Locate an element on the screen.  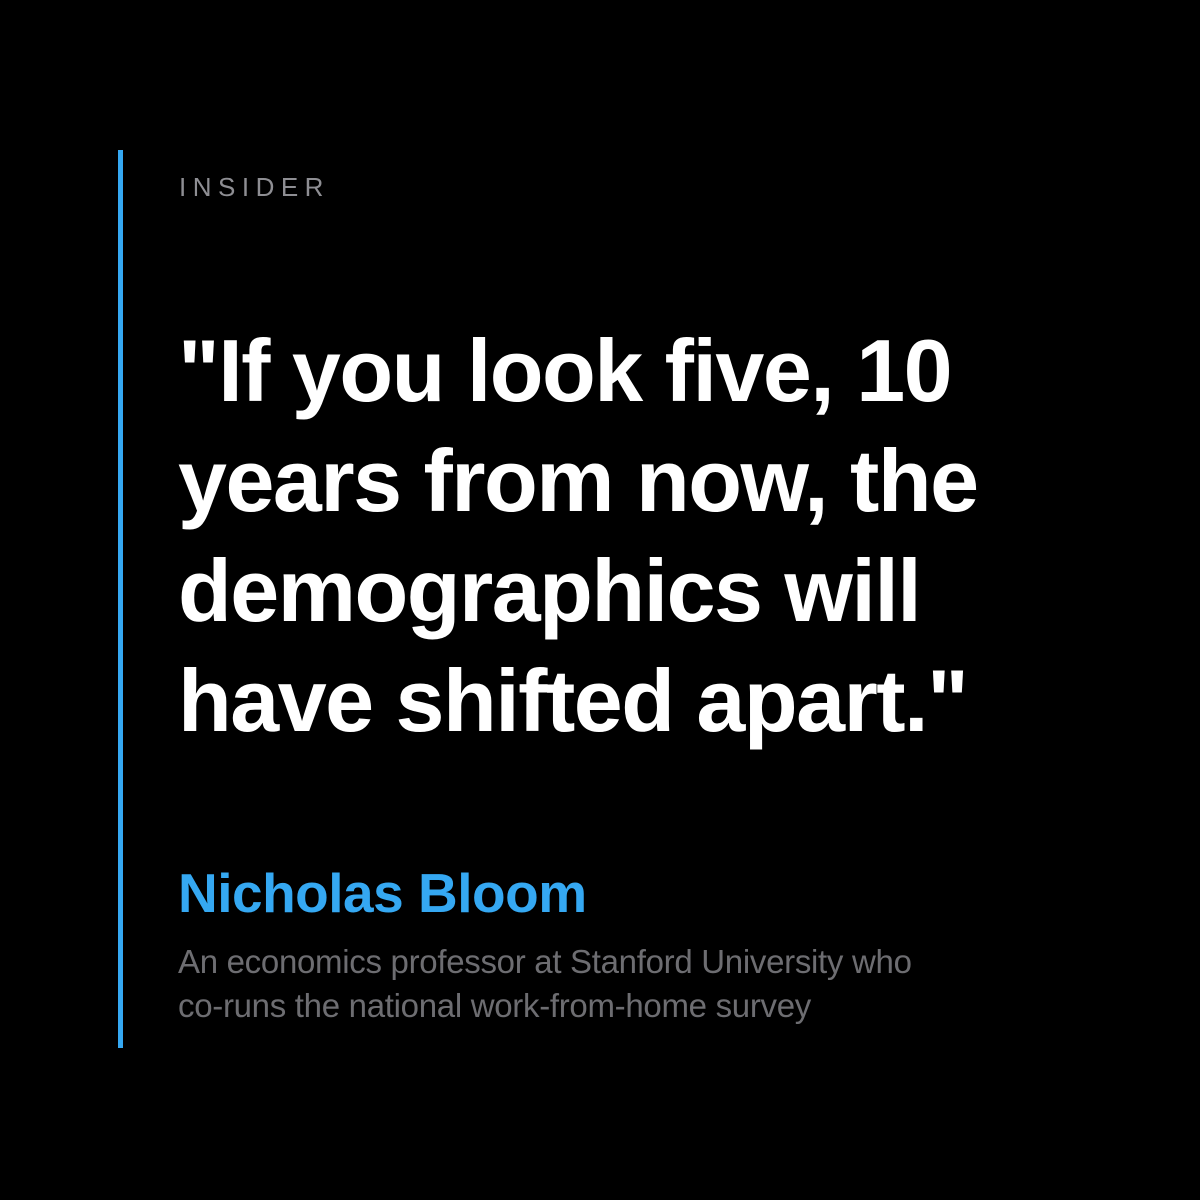
quote-line-2: years from now, the is located at coordinates (578, 480).